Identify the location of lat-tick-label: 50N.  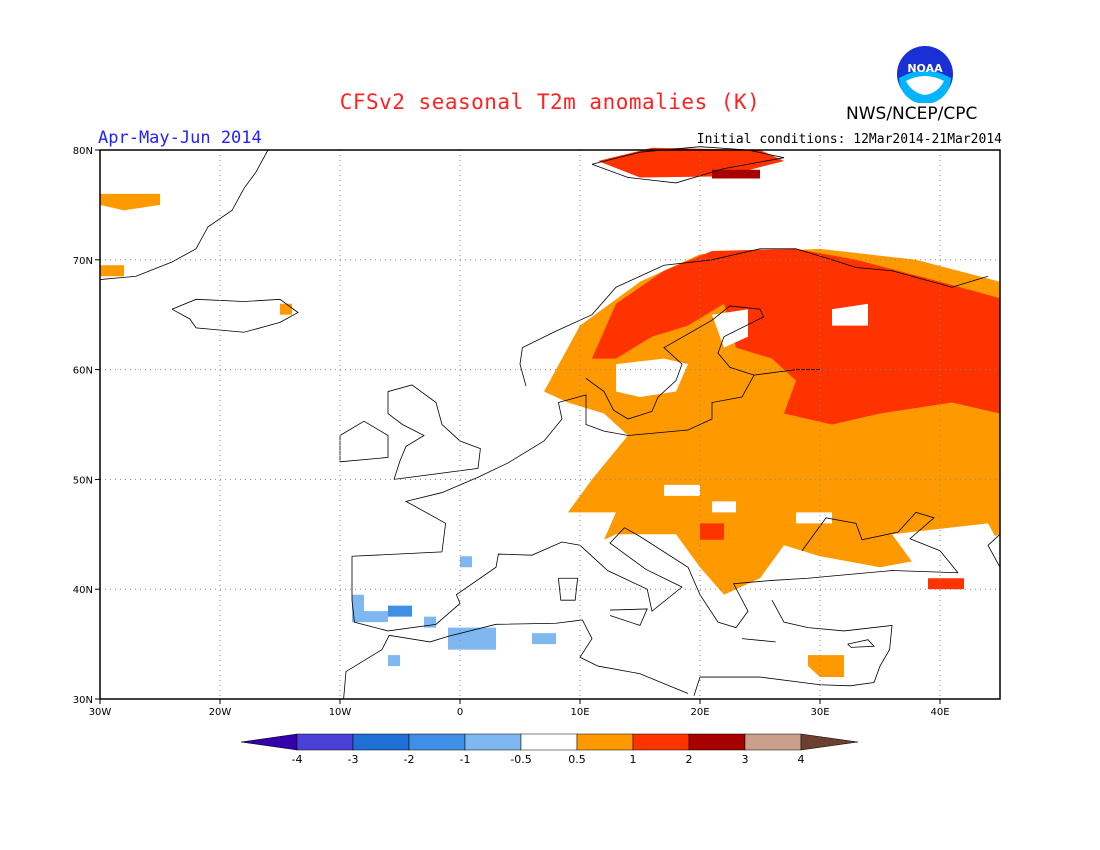
(83, 480).